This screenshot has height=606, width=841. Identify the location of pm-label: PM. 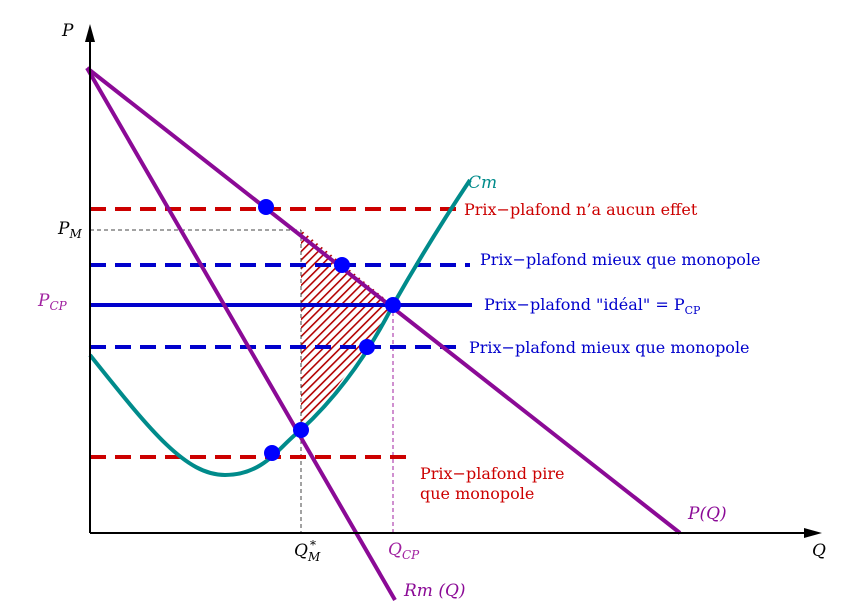
(69, 230).